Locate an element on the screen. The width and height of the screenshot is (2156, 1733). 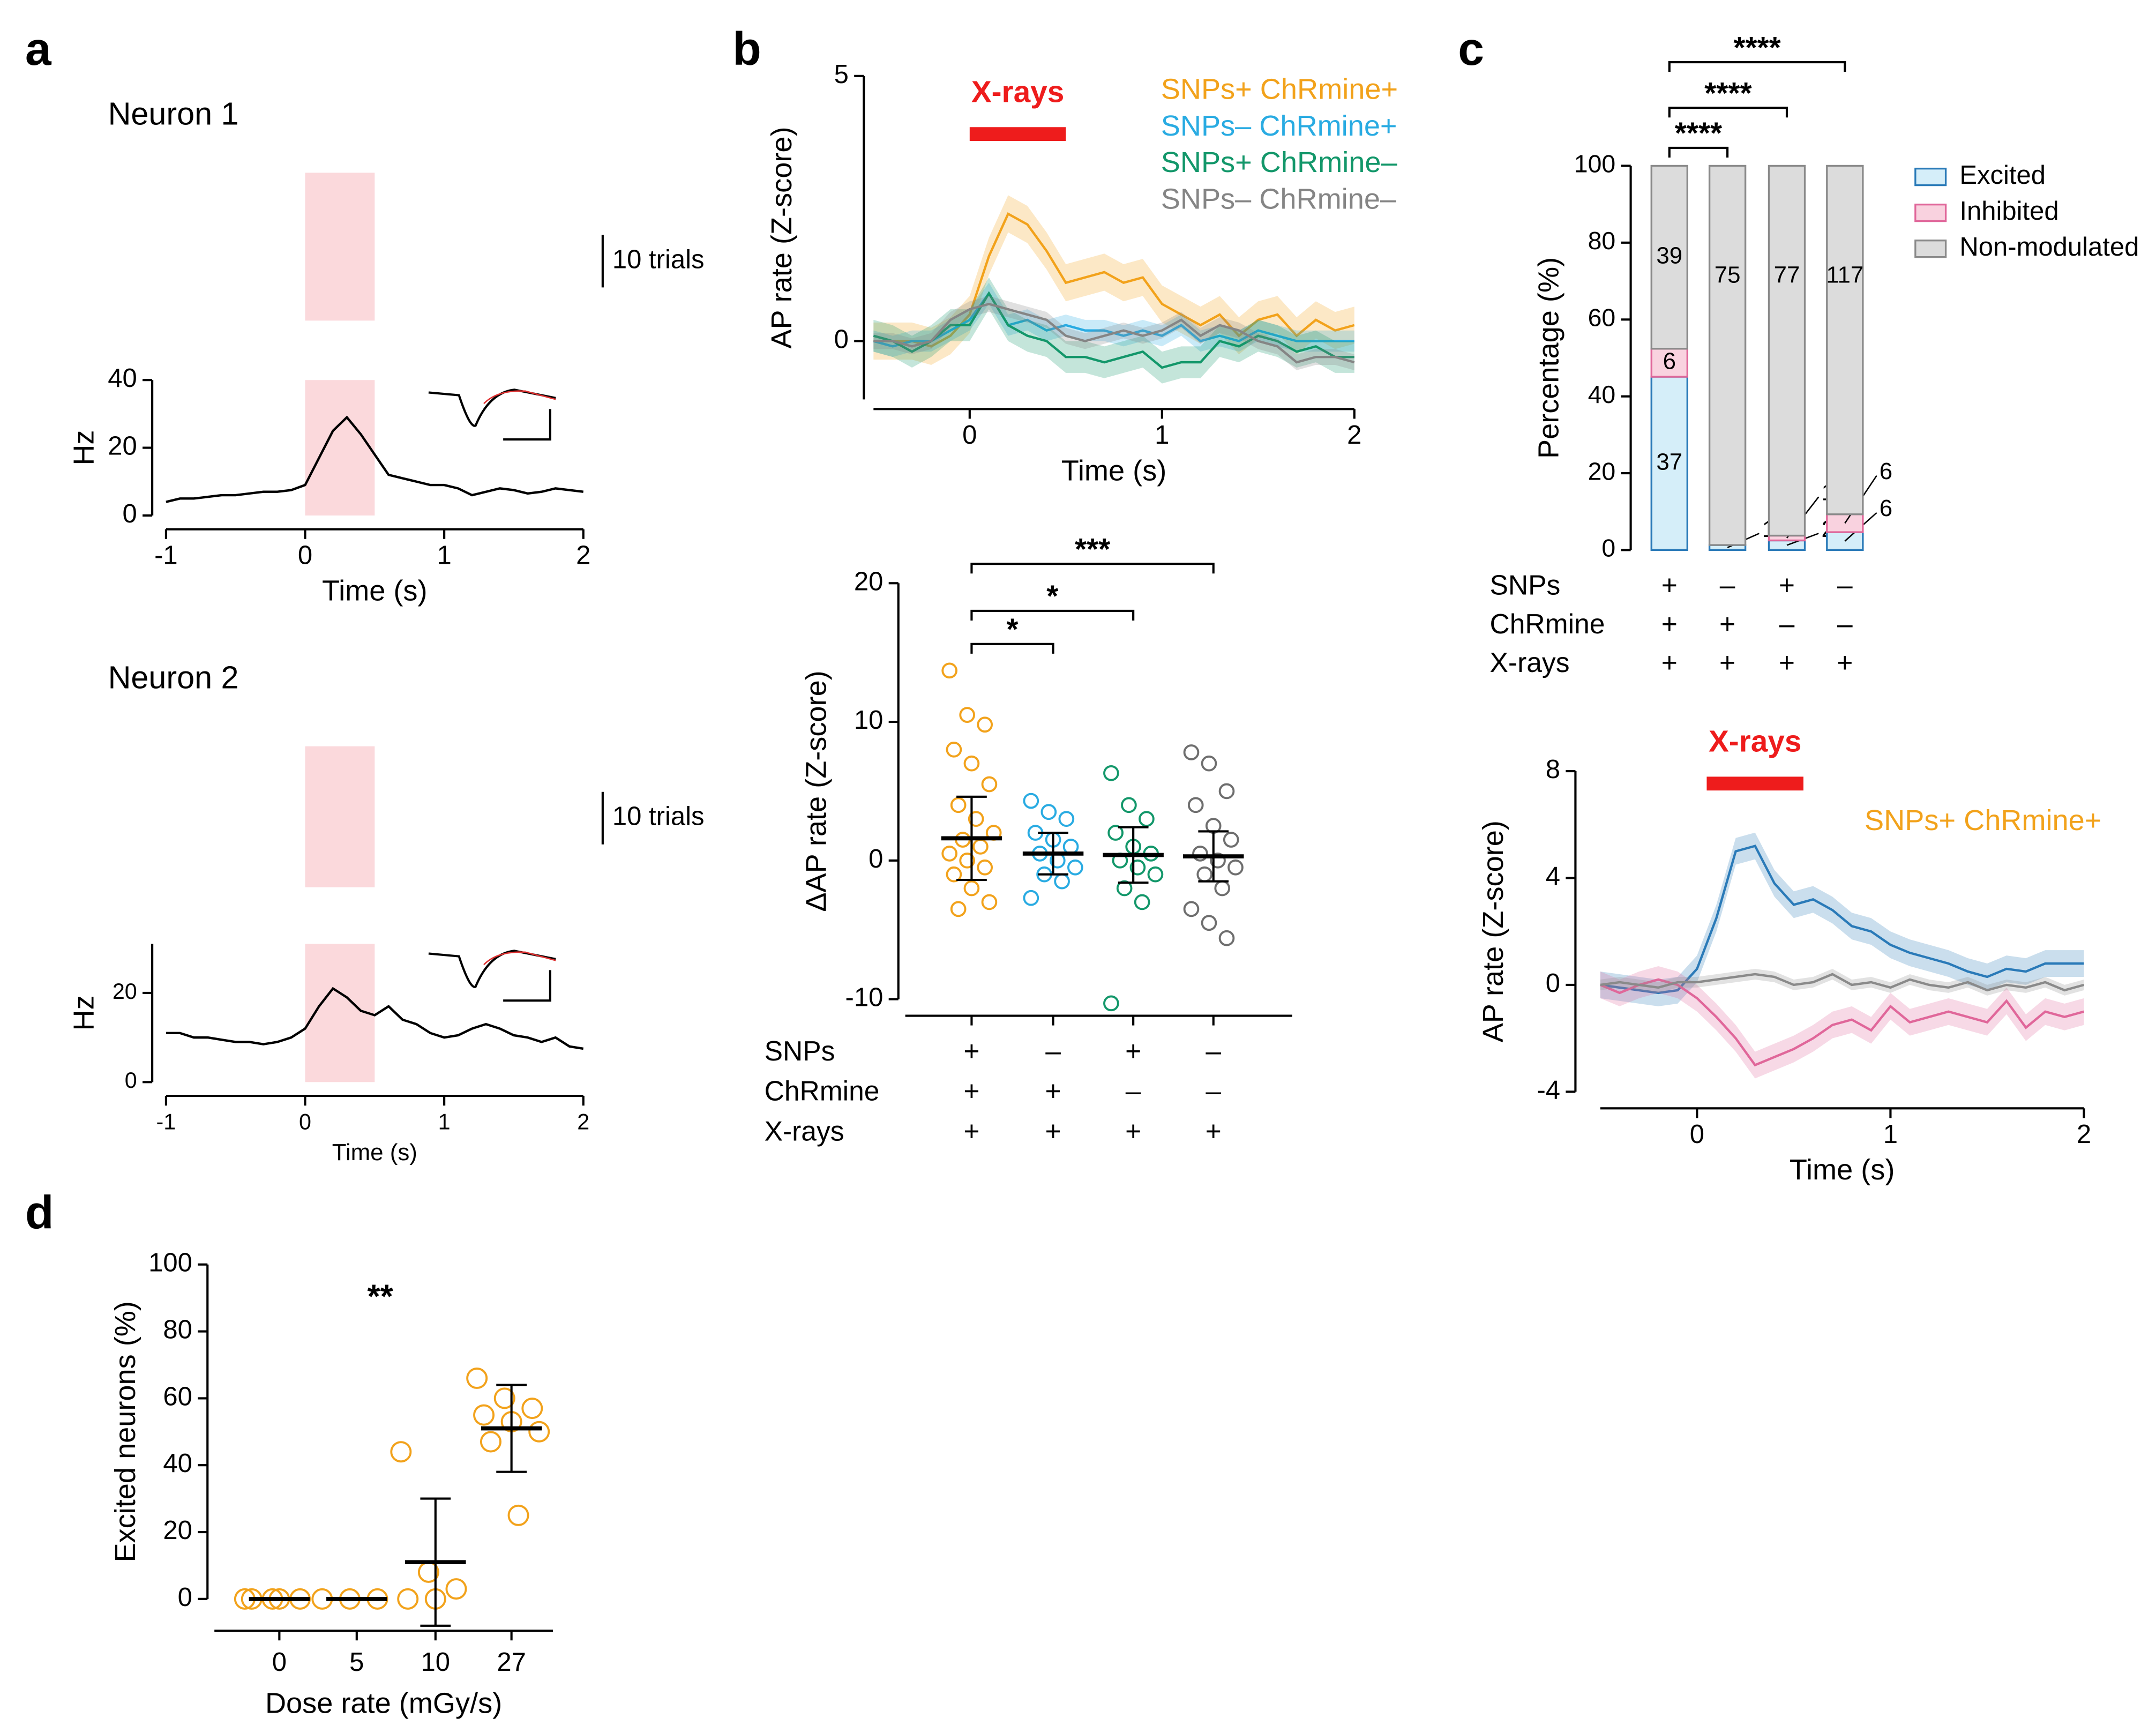
waveform-fit is located at coordinates (519, 397).